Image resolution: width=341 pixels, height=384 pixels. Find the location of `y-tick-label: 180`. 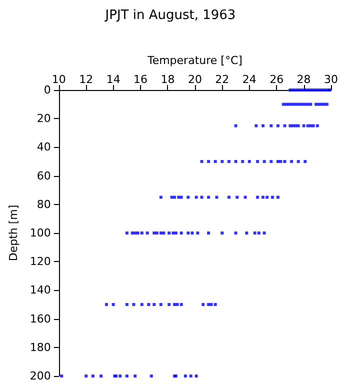

y-tick-label: 180 is located at coordinates (40, 347).